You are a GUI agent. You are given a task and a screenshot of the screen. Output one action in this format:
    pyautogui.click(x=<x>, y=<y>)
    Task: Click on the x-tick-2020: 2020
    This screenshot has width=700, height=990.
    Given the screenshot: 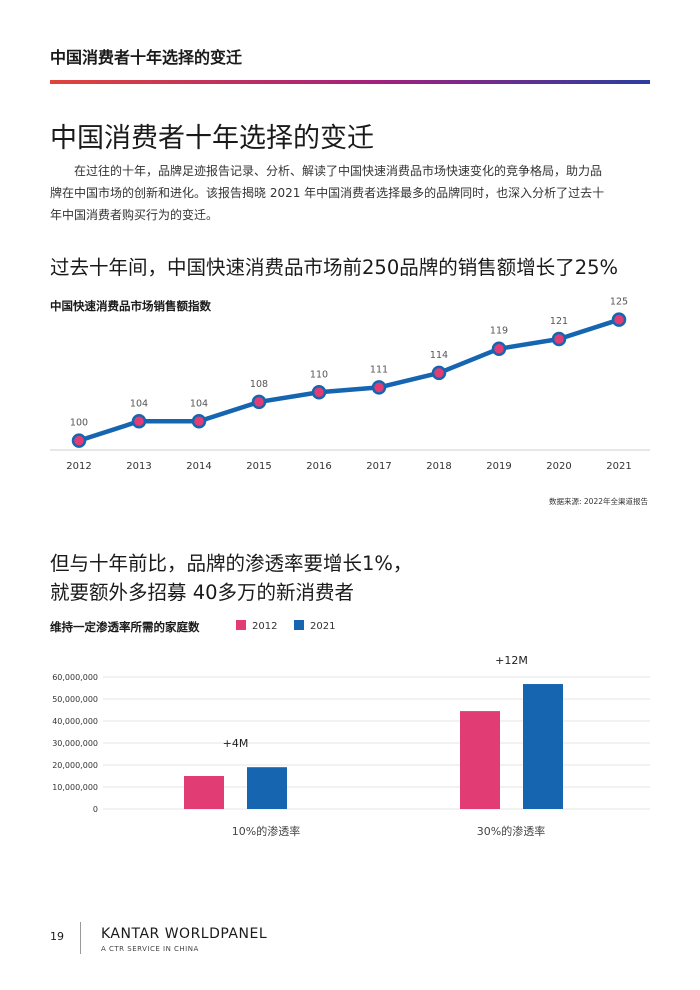 What is the action you would take?
    pyautogui.click(x=558, y=466)
    